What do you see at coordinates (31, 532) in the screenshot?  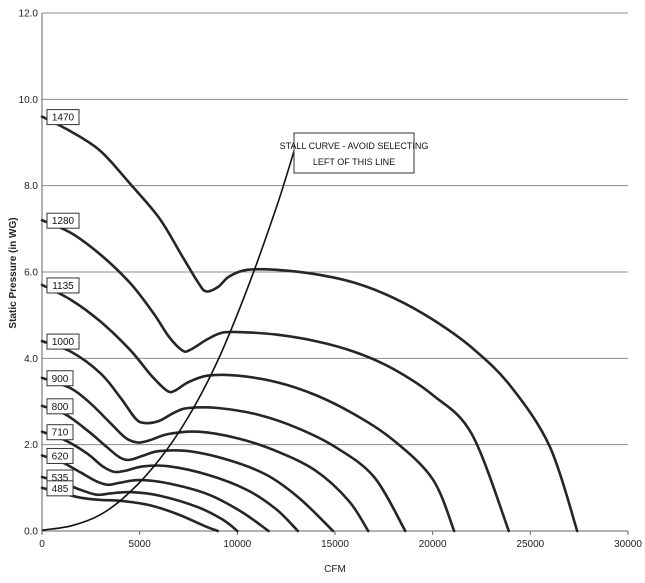 I see `y-tick-label: 0.0` at bounding box center [31, 532].